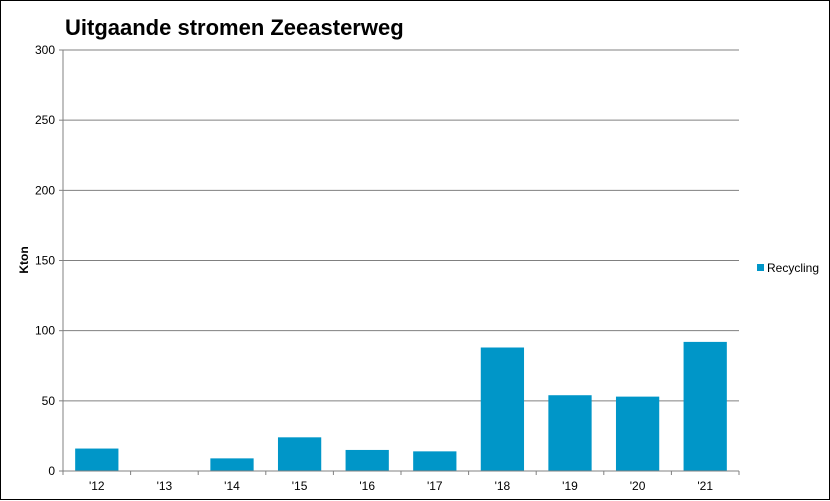 This screenshot has height=501, width=830. What do you see at coordinates (45, 190) in the screenshot?
I see `y-tick-label: 200` at bounding box center [45, 190].